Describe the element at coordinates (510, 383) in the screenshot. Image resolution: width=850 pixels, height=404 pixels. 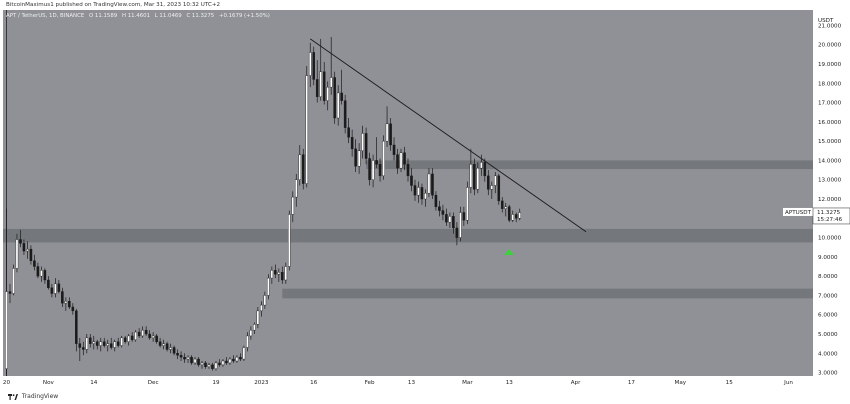
I see `time-tick-label: 13` at that location.